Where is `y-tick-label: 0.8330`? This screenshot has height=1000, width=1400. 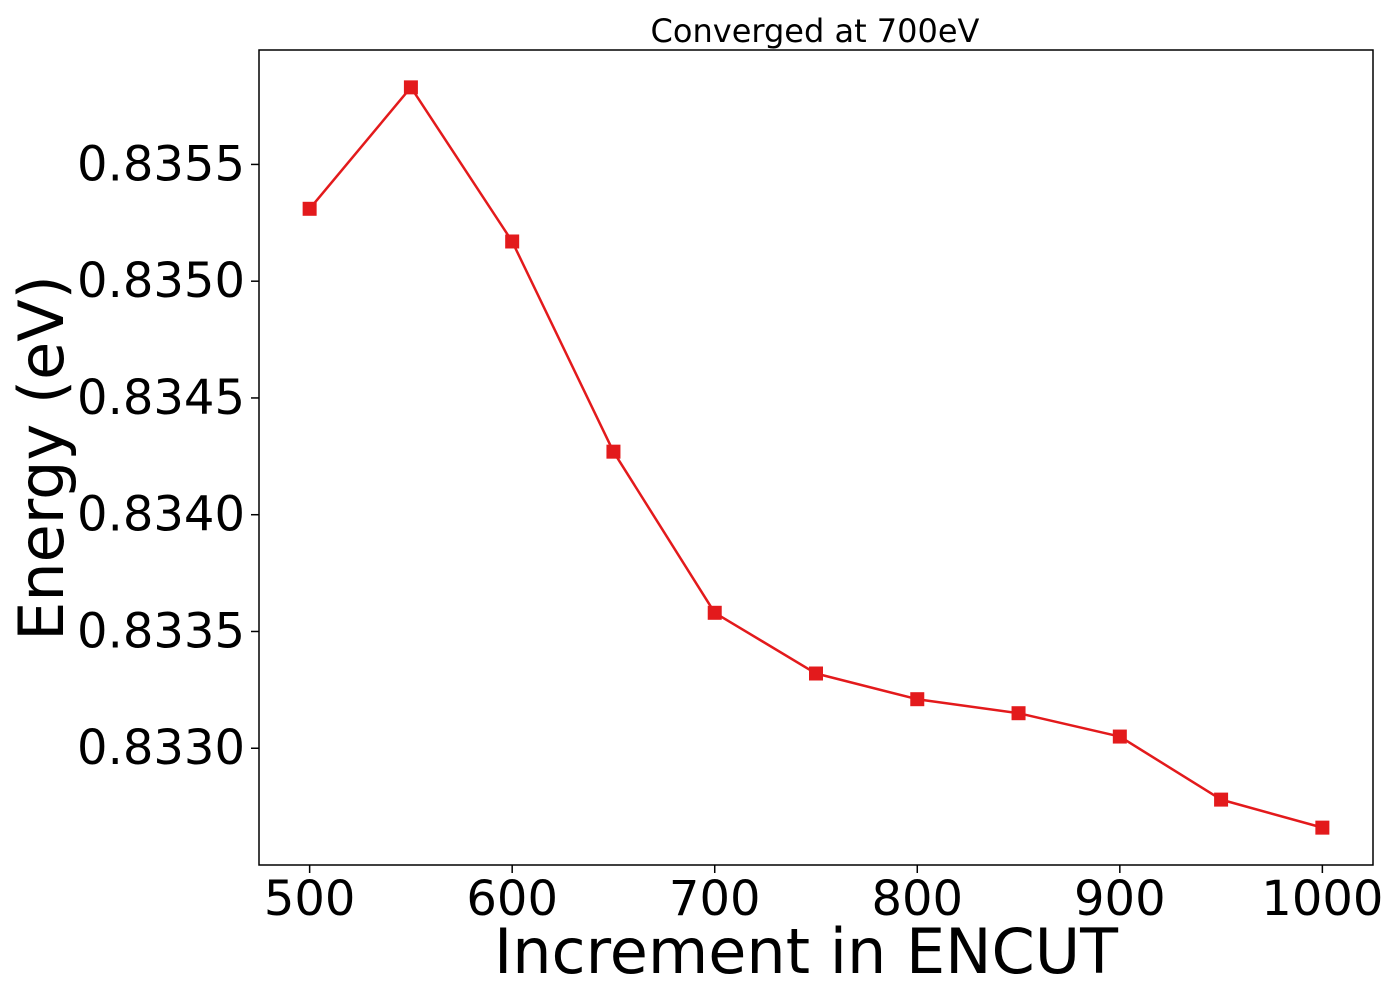 y-tick-label: 0.8330 is located at coordinates (161, 748).